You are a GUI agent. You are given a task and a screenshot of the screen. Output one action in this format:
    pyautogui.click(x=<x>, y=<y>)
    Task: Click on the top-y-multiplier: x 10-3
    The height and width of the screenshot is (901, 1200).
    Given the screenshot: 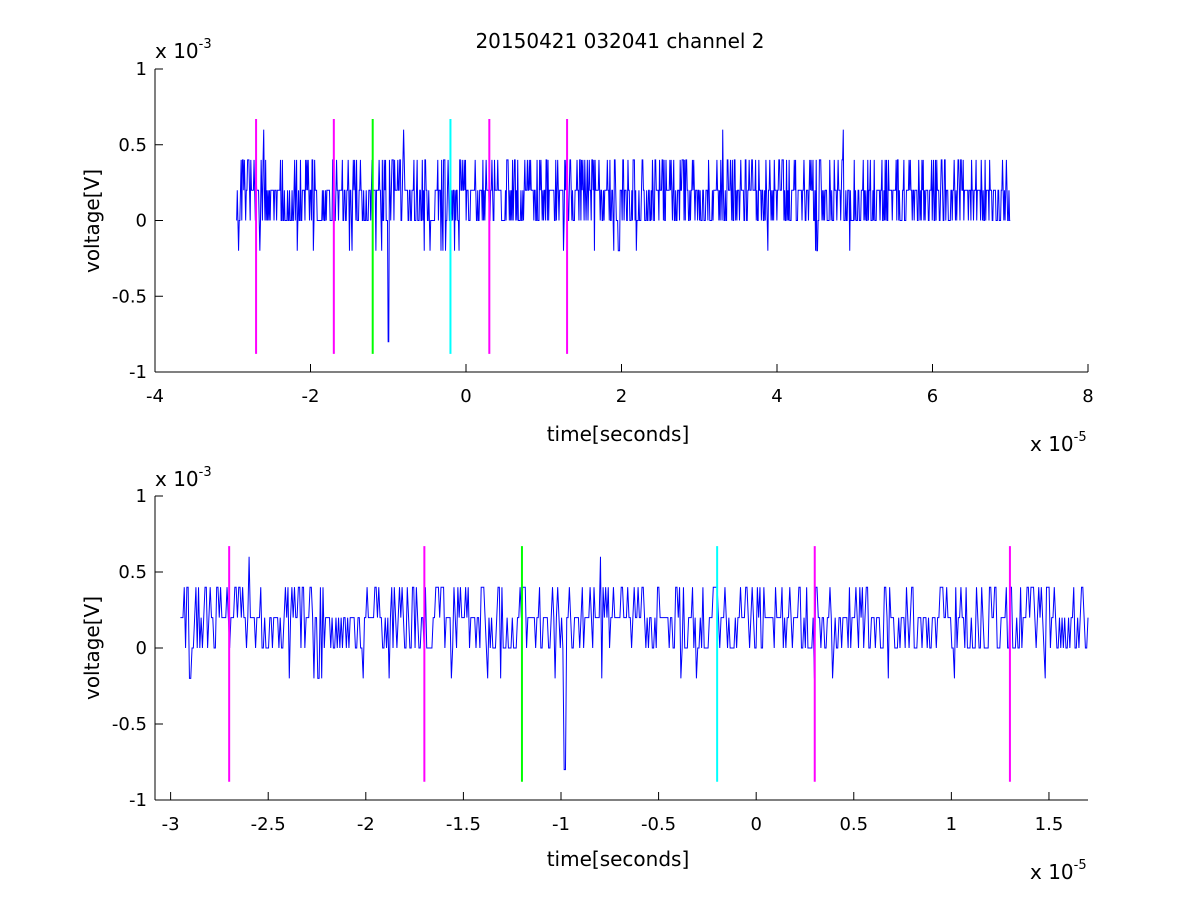 What is the action you would take?
    pyautogui.click(x=183, y=50)
    